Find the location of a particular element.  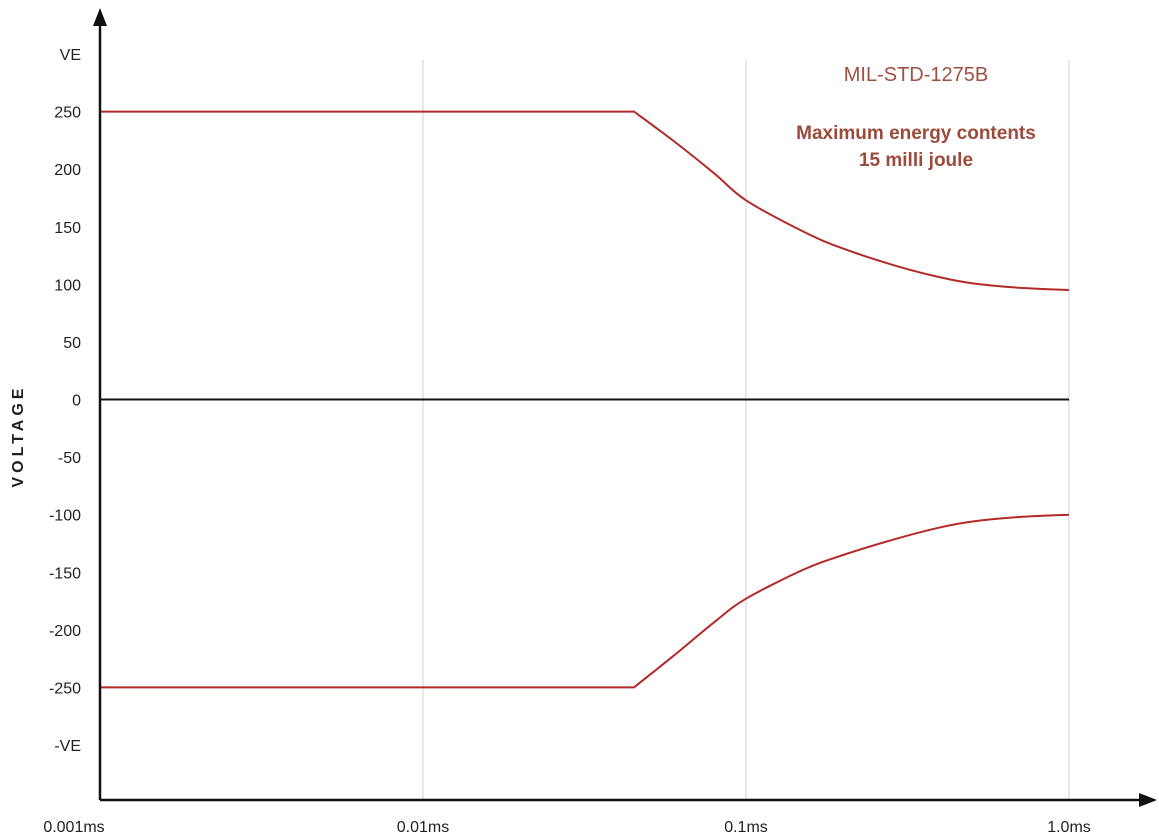

y-tick-label-4: 100 is located at coordinates (67, 285).